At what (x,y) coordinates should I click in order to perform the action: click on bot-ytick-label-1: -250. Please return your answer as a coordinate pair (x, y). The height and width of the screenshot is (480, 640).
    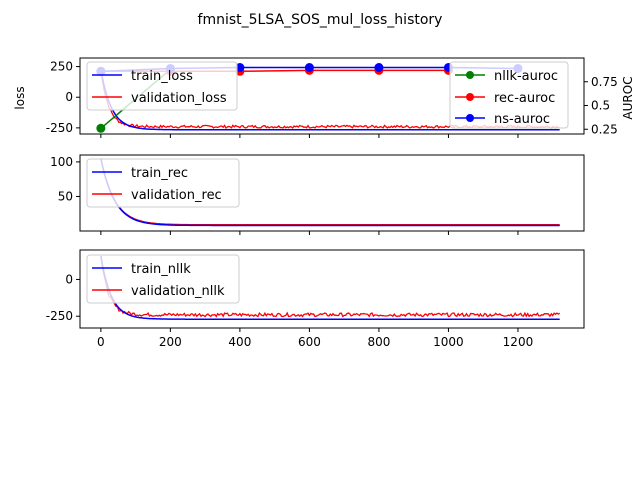
    Looking at the image, I should click on (59, 316).